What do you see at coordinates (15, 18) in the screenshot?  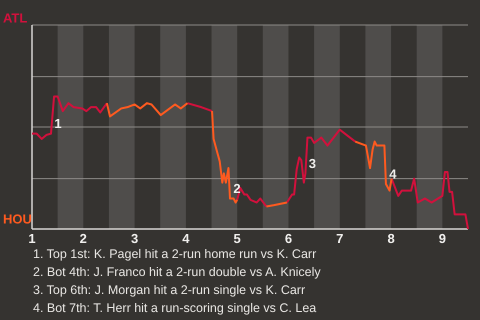 I see `text: ATL` at bounding box center [15, 18].